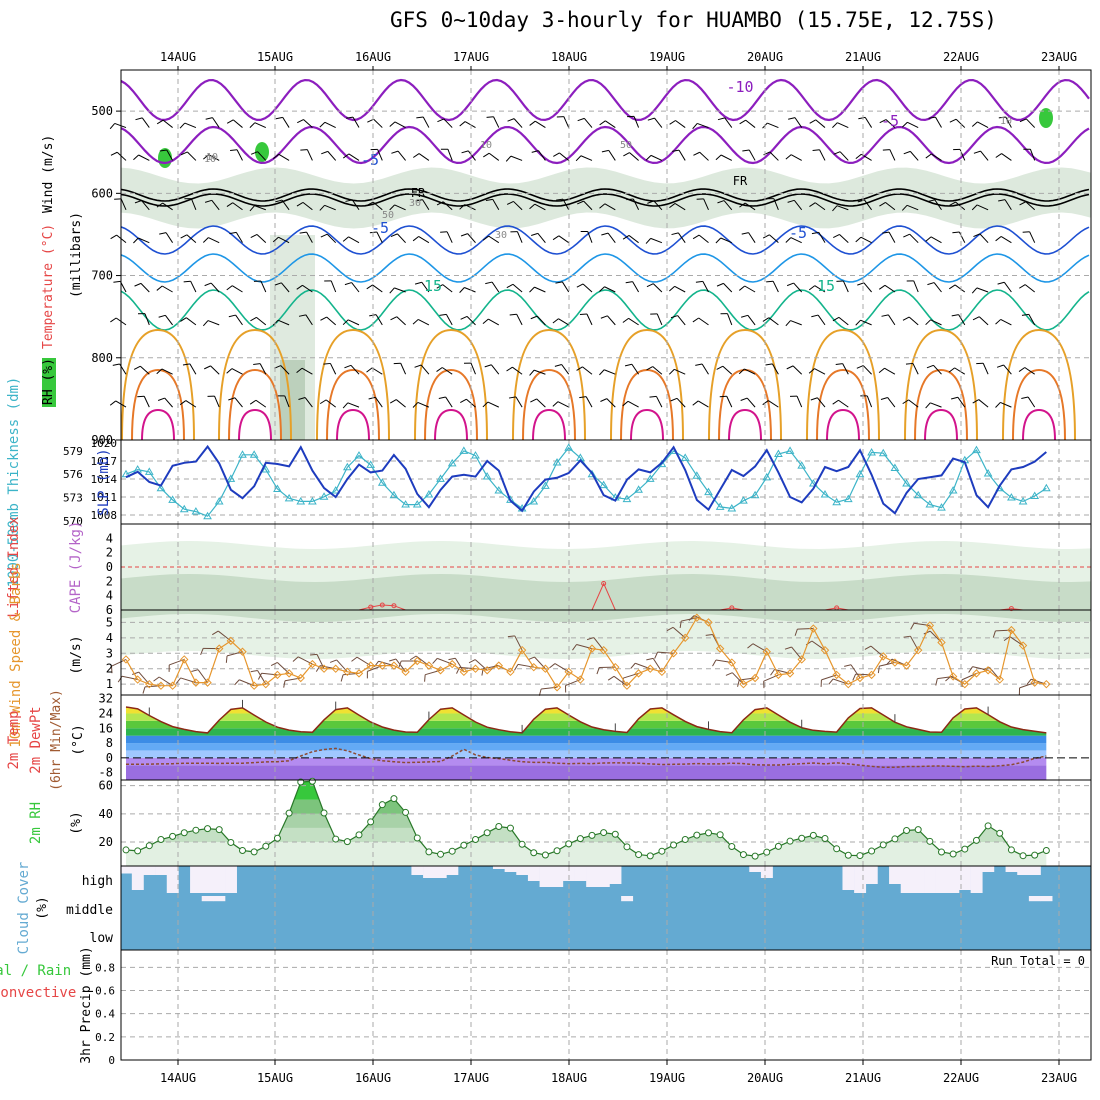 Image resolution: width=1100 pixels, height=1100 pixels. Describe the element at coordinates (73, 498) in the screenshot. I see `thickness-tick-label: 573` at that location.